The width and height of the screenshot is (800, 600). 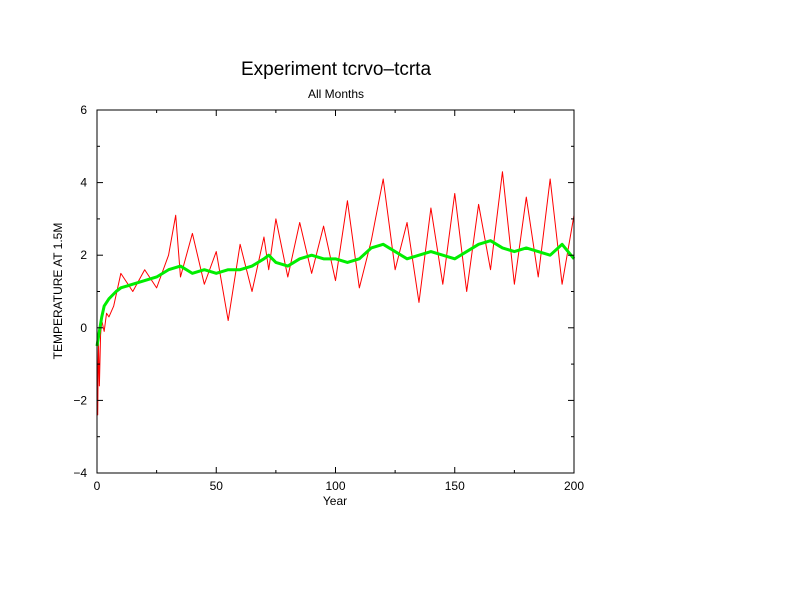 What do you see at coordinates (83, 183) in the screenshot?
I see `y-tick-label: 4` at bounding box center [83, 183].